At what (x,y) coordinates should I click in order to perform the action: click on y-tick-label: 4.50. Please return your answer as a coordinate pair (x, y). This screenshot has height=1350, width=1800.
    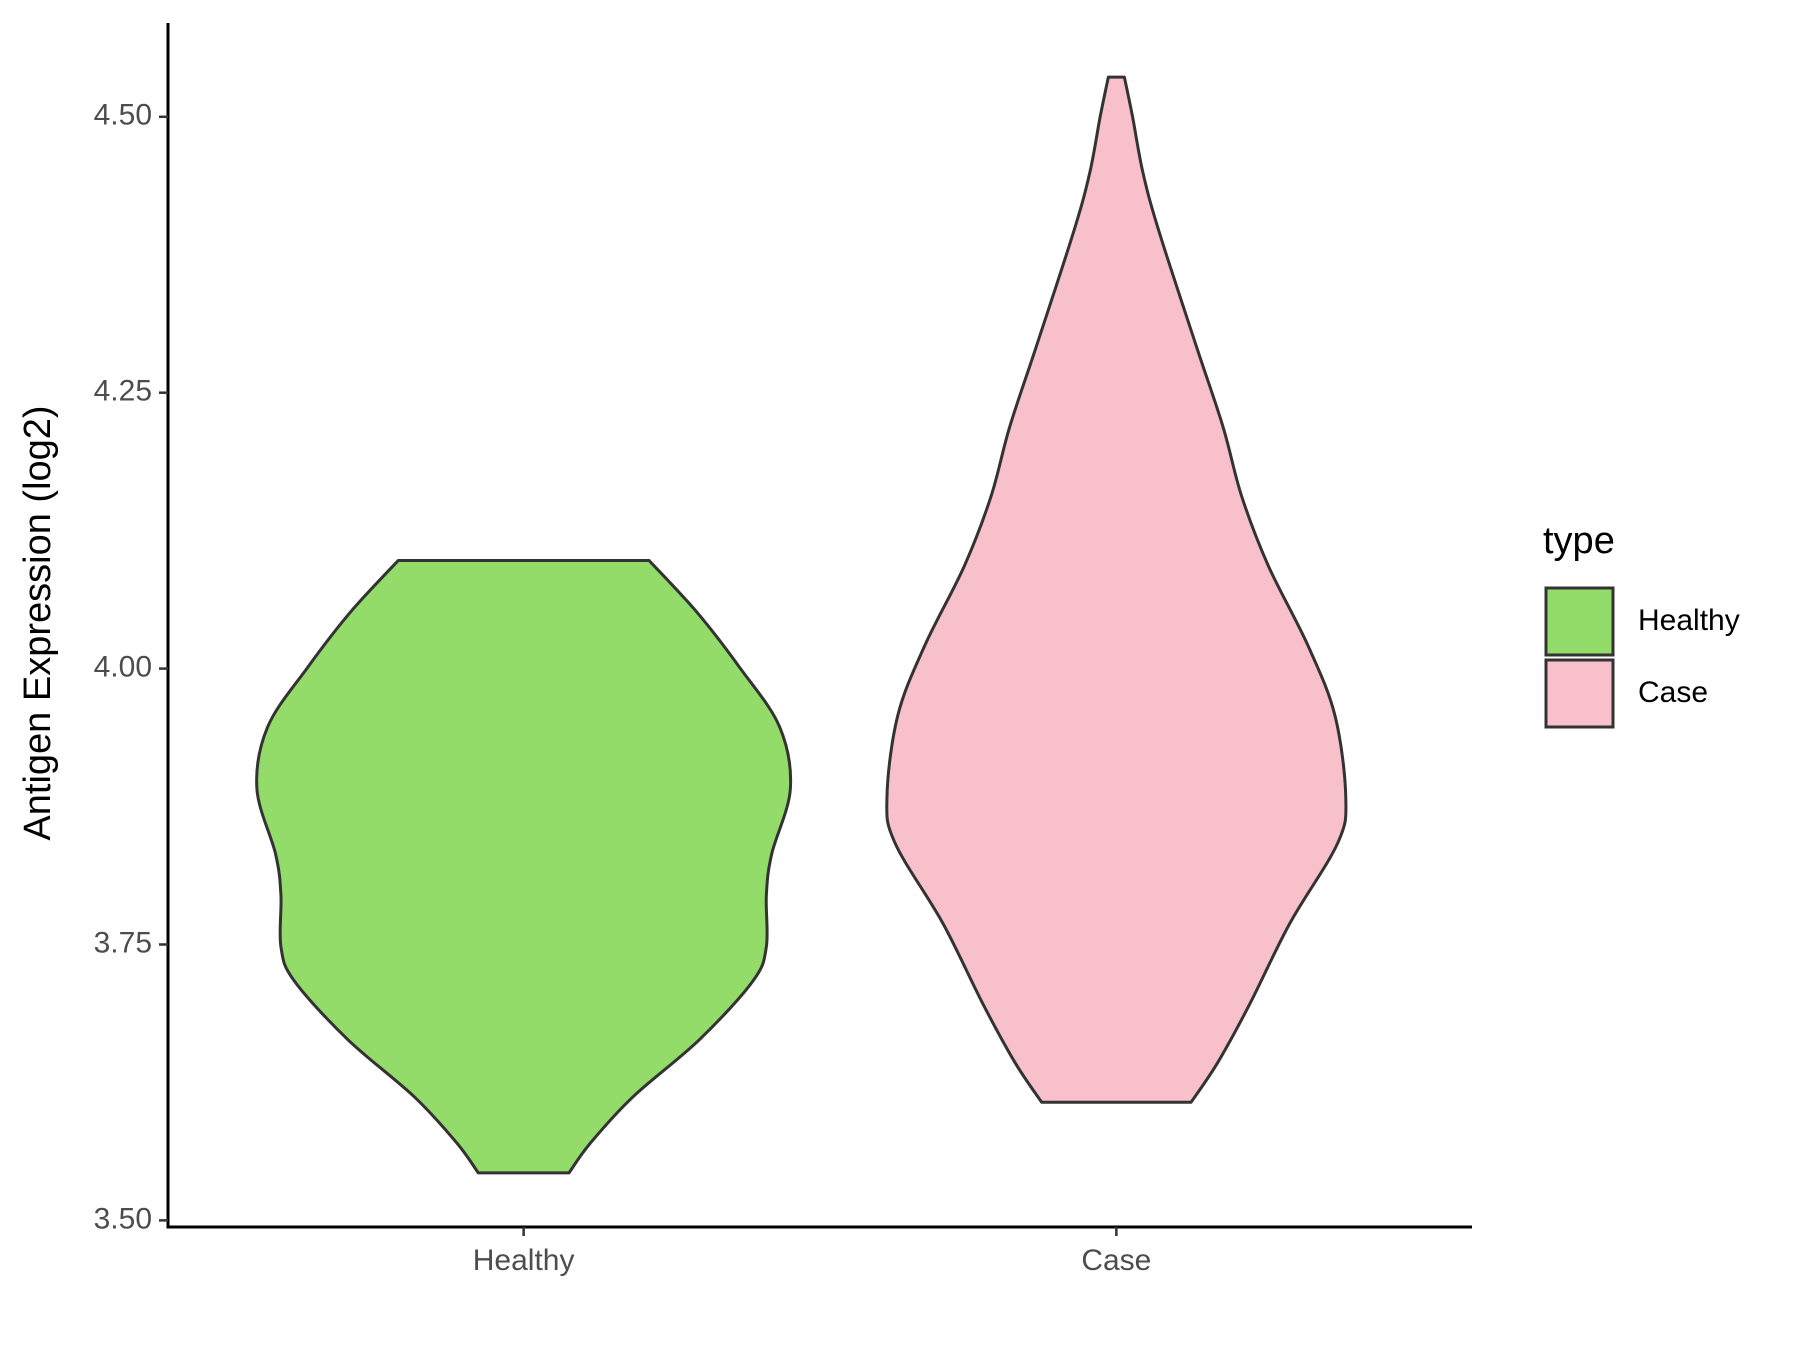
    Looking at the image, I should click on (123, 115).